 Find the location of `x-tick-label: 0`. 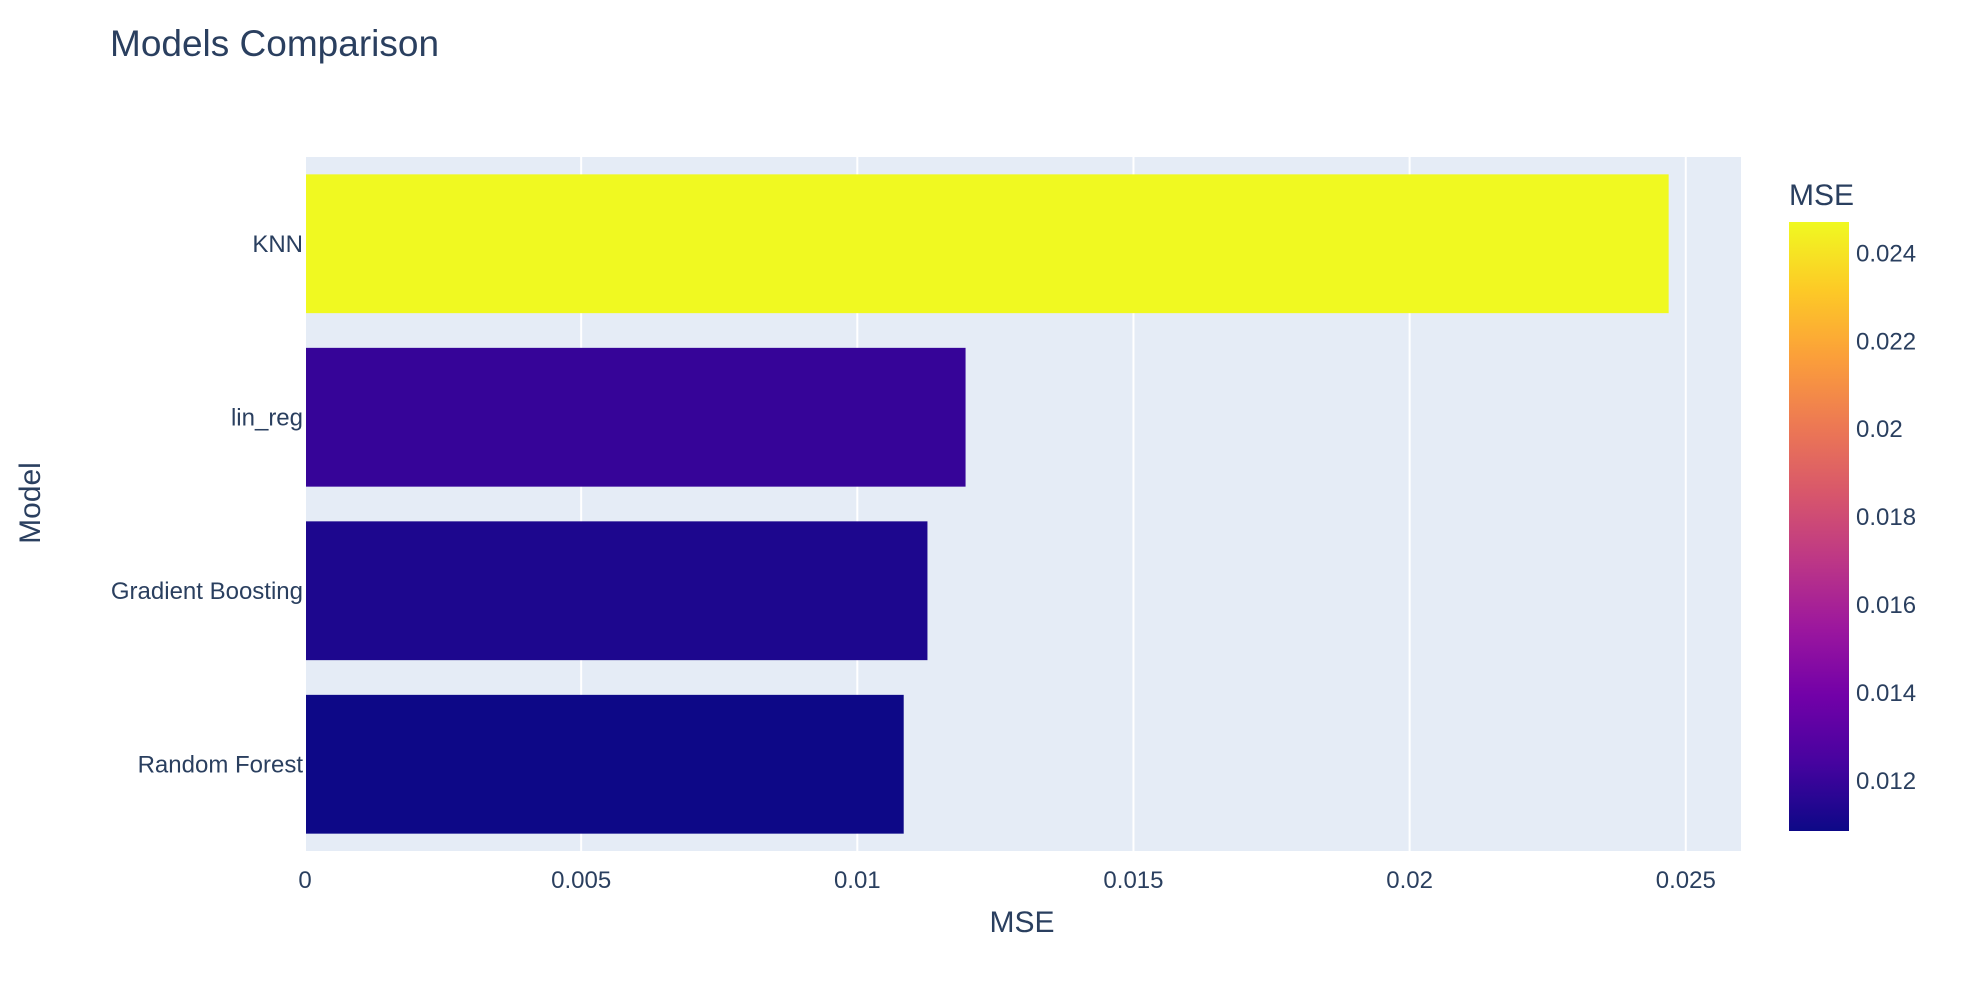

x-tick-label: 0 is located at coordinates (304, 880).